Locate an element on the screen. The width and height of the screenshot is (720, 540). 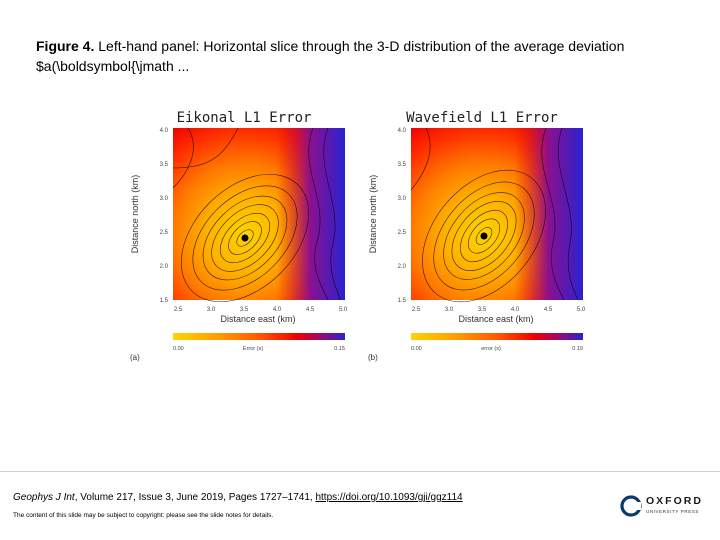
panel-a-xtick: 3.0 is located at coordinates (211, 310).